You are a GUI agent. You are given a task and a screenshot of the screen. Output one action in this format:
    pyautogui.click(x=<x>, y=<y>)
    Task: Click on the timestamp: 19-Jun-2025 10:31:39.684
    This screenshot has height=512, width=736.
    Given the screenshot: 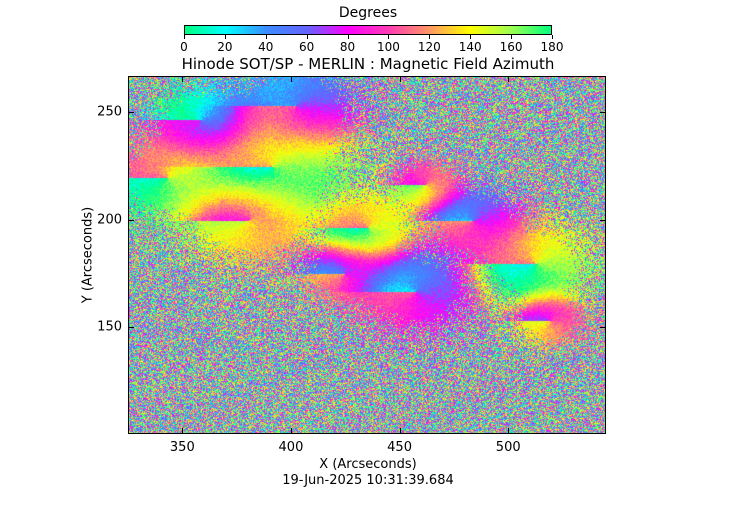 What is the action you would take?
    pyautogui.click(x=368, y=480)
    